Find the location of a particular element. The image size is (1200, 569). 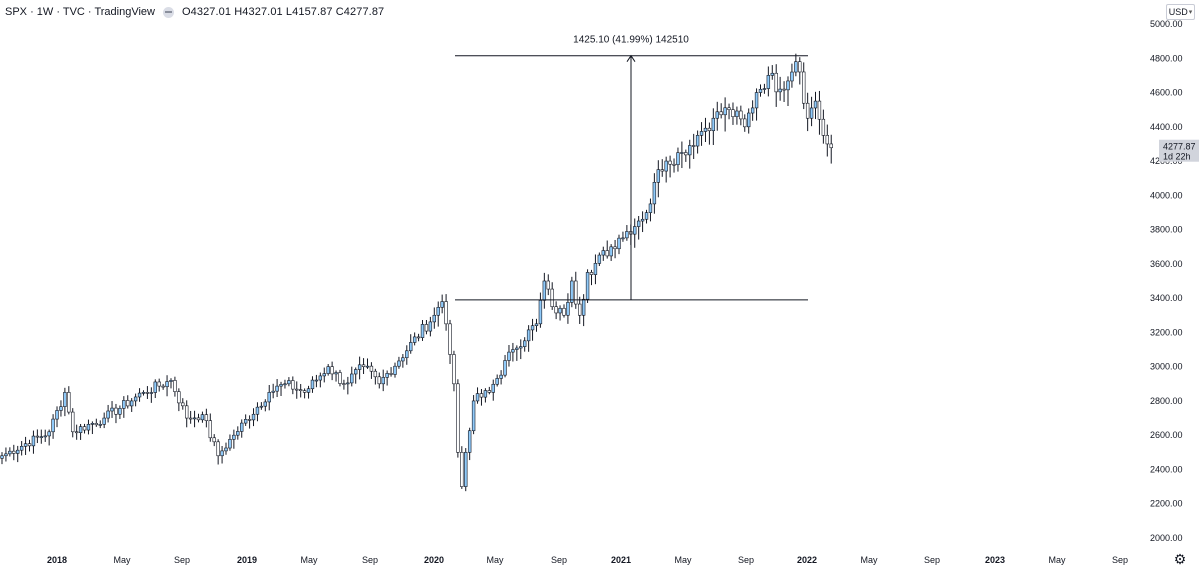

eye-icon is located at coordinates (168, 12).